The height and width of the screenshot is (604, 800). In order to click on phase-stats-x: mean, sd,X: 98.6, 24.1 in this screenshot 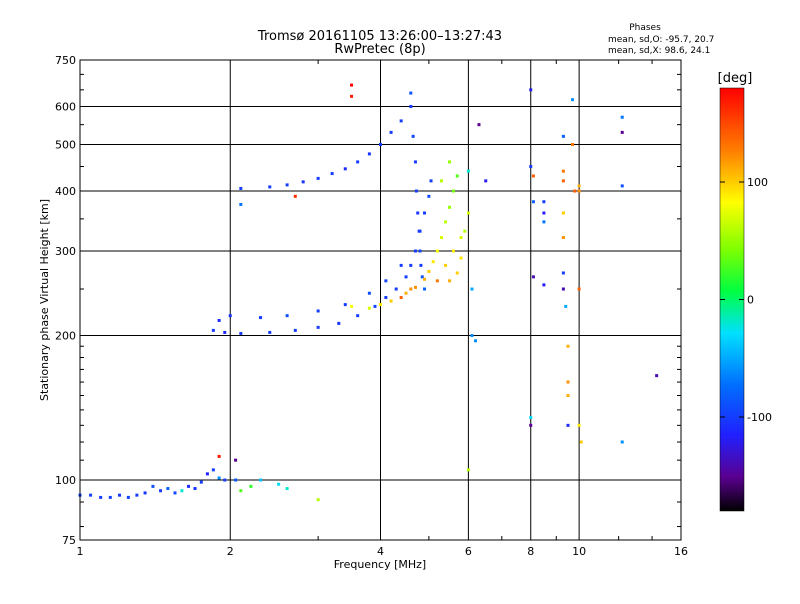, I will do `click(659, 51)`.